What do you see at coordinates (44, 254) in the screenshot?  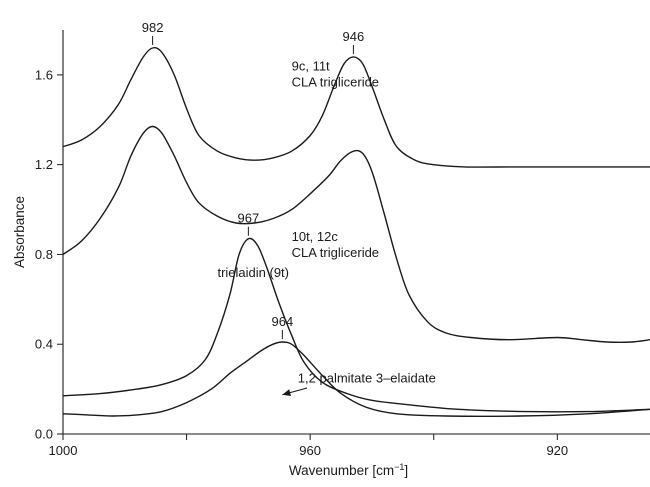 I see `y-tick-label: 0.8` at bounding box center [44, 254].